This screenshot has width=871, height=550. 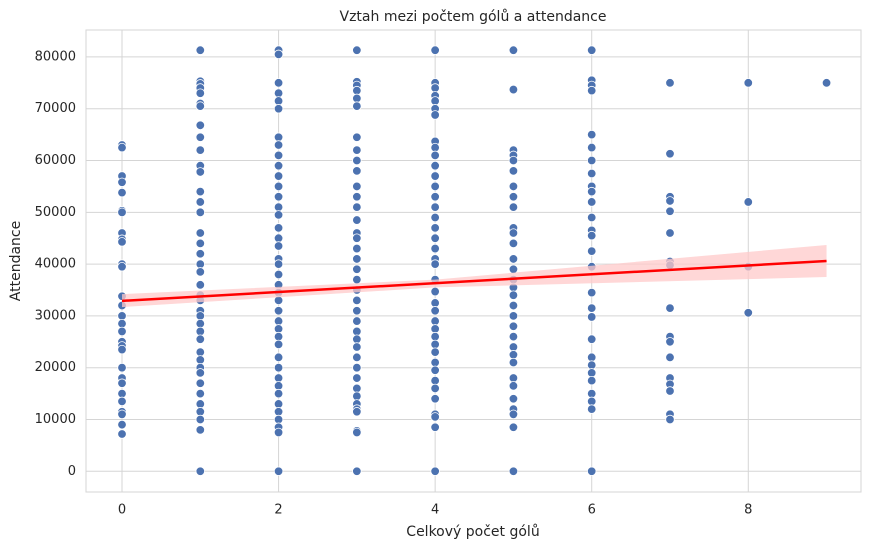 I want to click on confidence-band, so click(x=474, y=276).